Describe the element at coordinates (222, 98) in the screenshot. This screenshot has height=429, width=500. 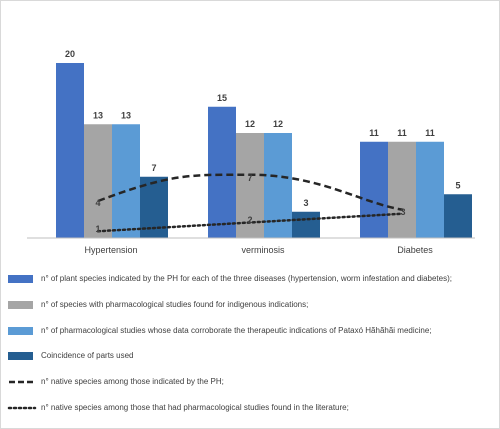
I see `data-label: 15` at that location.